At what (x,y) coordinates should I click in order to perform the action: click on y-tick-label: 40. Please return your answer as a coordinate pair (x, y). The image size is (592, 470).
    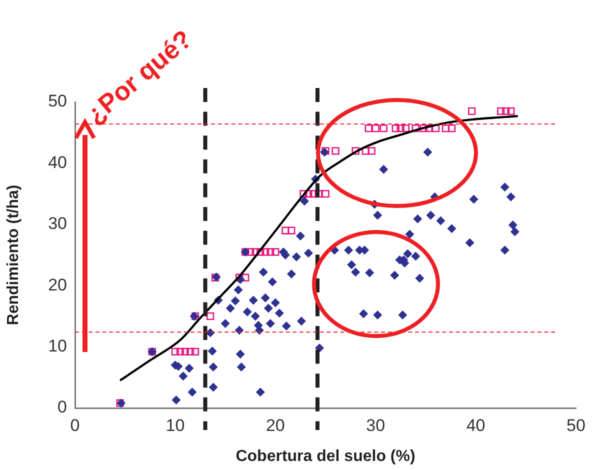
    Looking at the image, I should click on (57, 162).